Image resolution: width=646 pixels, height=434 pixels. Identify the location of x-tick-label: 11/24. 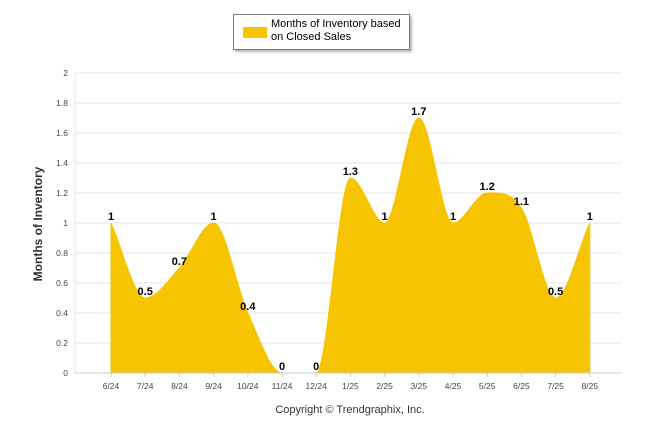
(282, 386).